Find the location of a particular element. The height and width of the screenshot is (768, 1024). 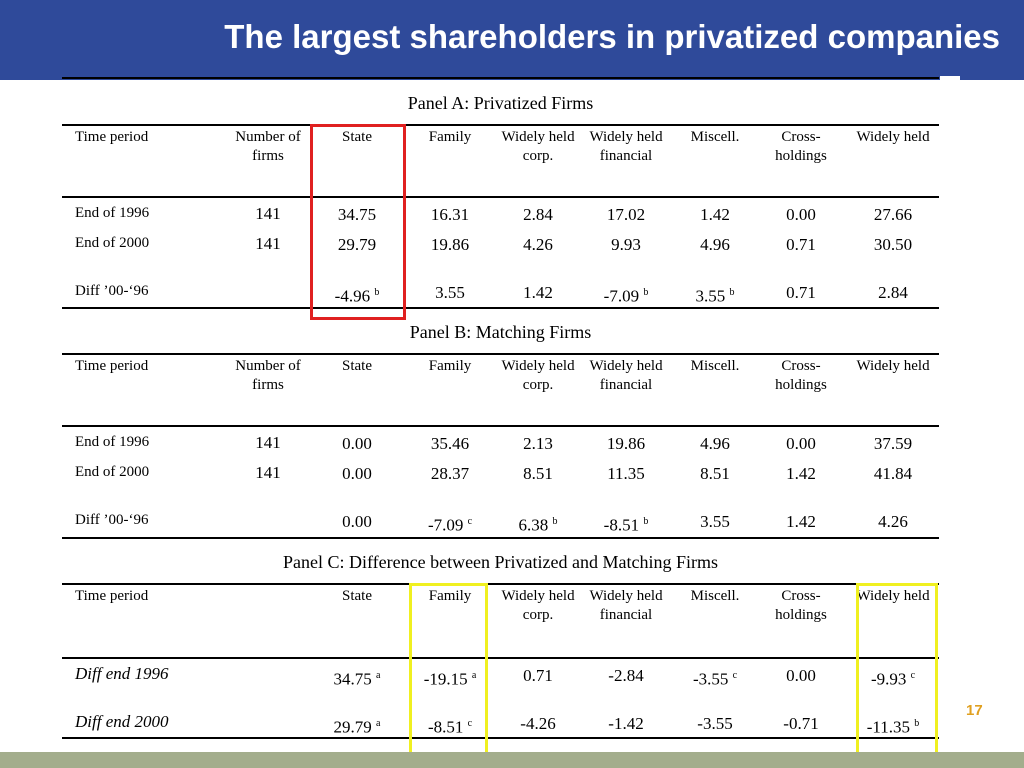

cell-value: 27.66 is located at coordinates (893, 214).